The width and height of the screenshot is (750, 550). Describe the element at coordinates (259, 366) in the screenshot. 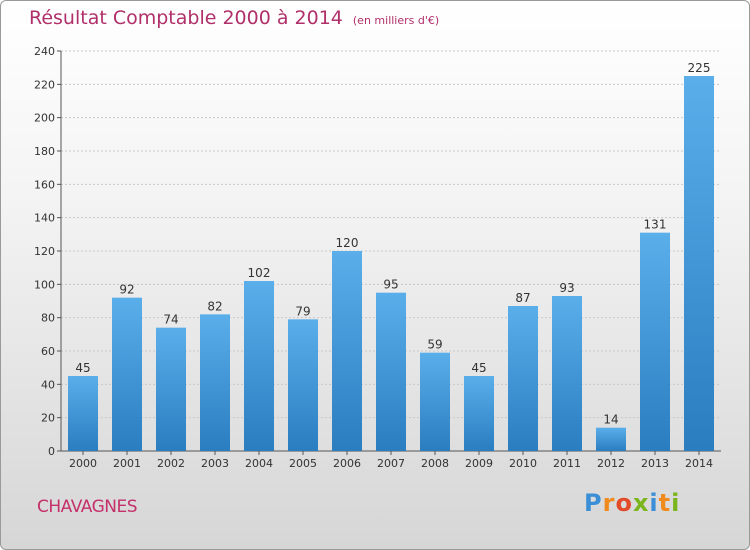

I see `bar-2004` at that location.